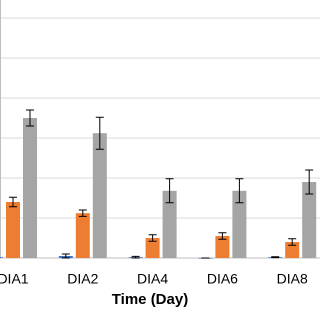 This screenshot has height=320, width=320. I want to click on x-tick-label: DIA6, so click(222, 279).